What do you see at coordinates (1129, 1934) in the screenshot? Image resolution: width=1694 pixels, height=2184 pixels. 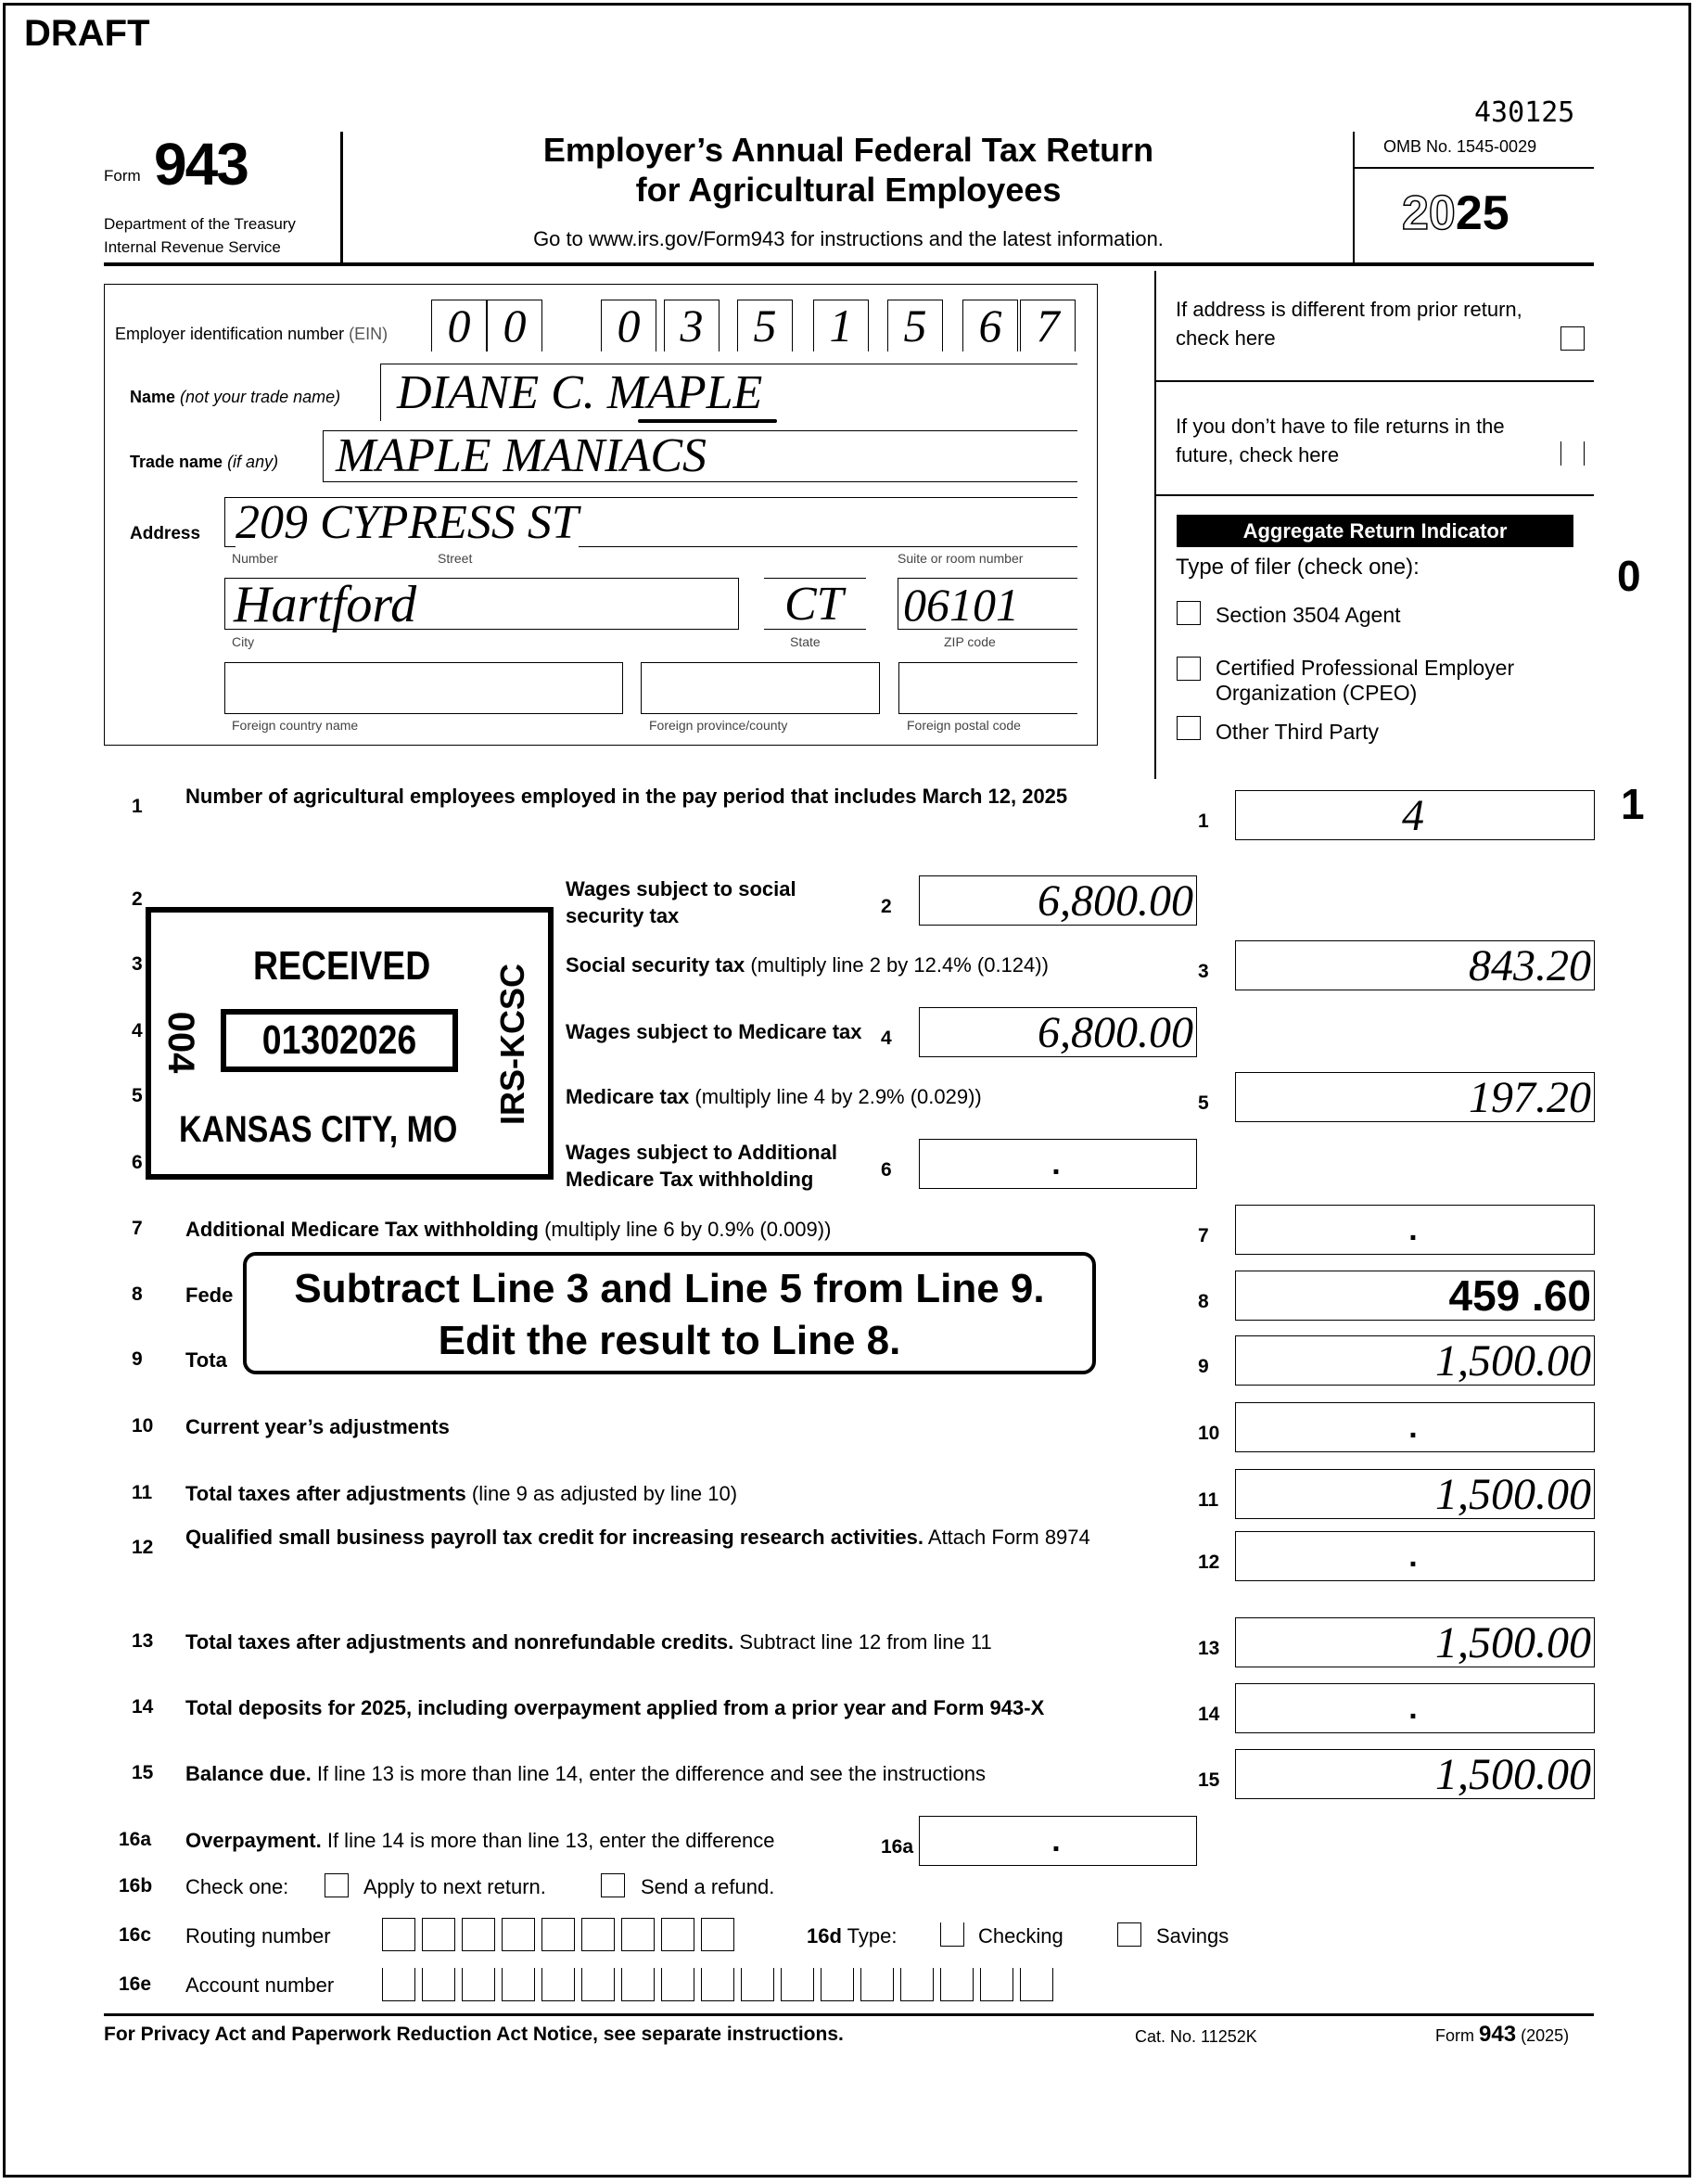 I see `savings-checkbox` at bounding box center [1129, 1934].